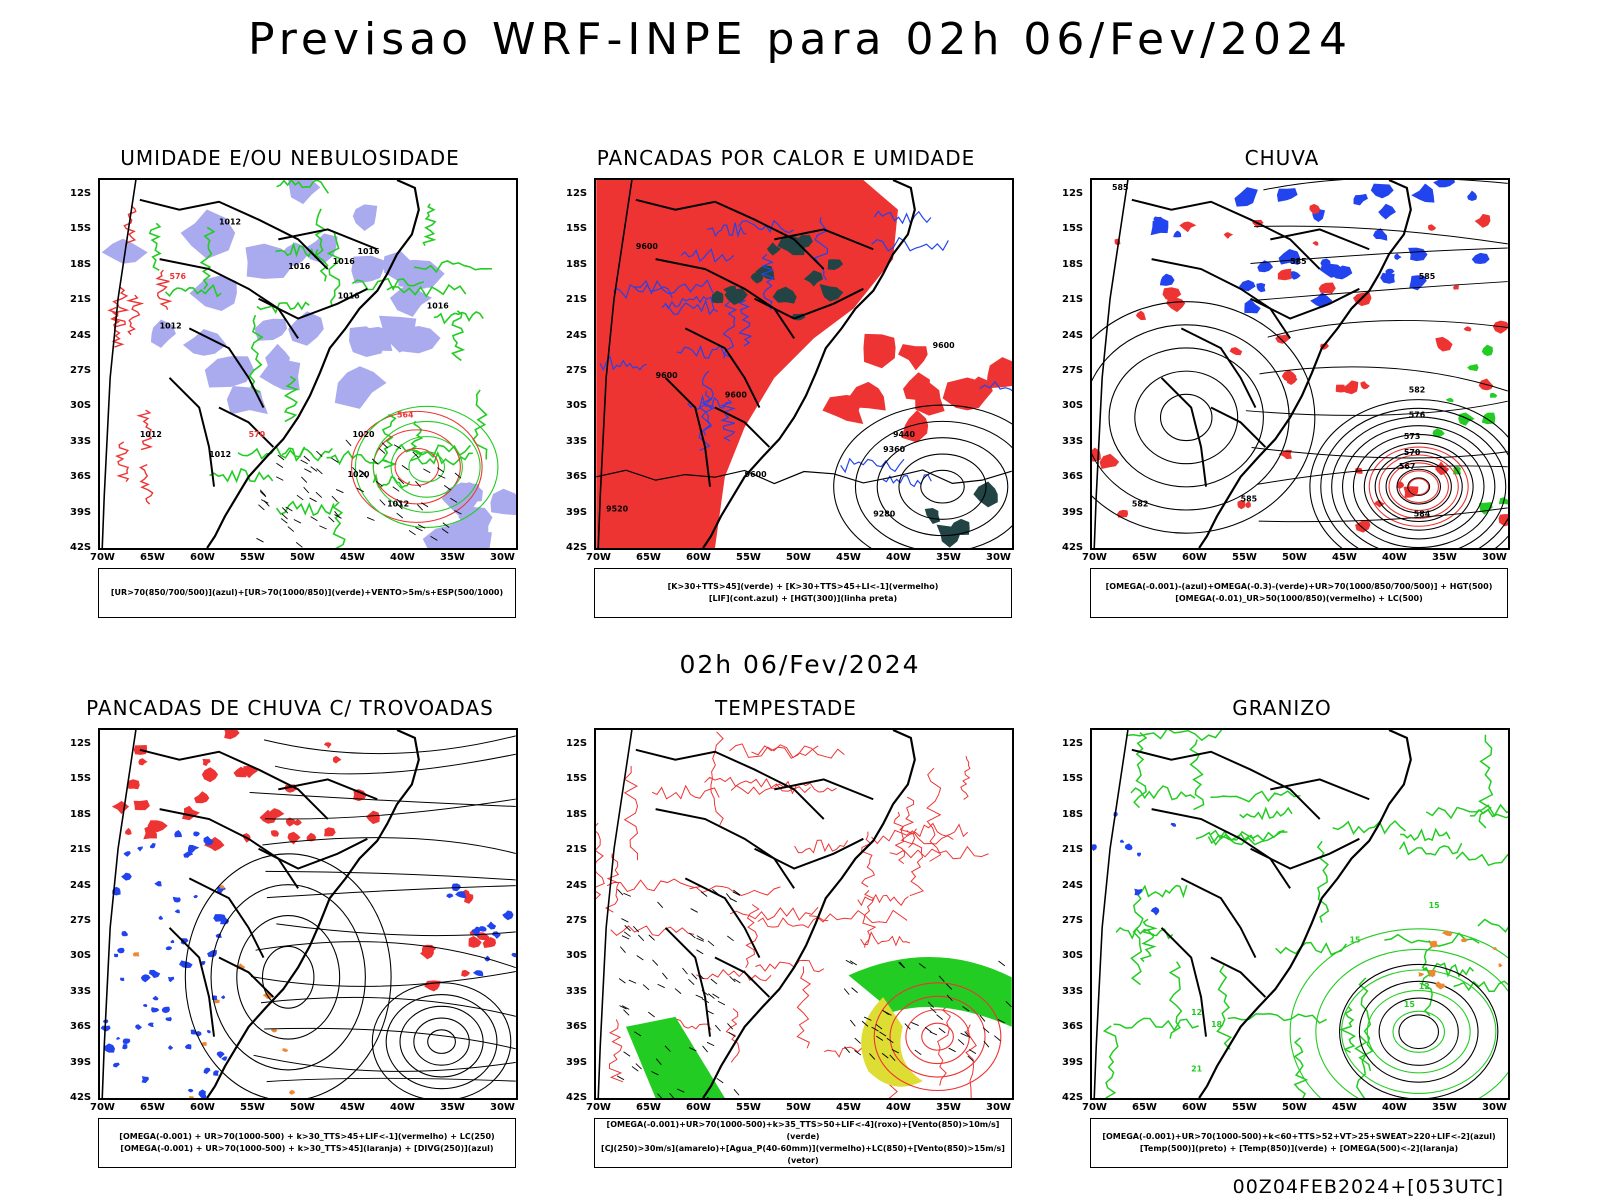 The width and height of the screenshot is (1600, 1200). What do you see at coordinates (1409, 1004) in the screenshot?
I see `contour-value-label: 15` at bounding box center [1409, 1004].